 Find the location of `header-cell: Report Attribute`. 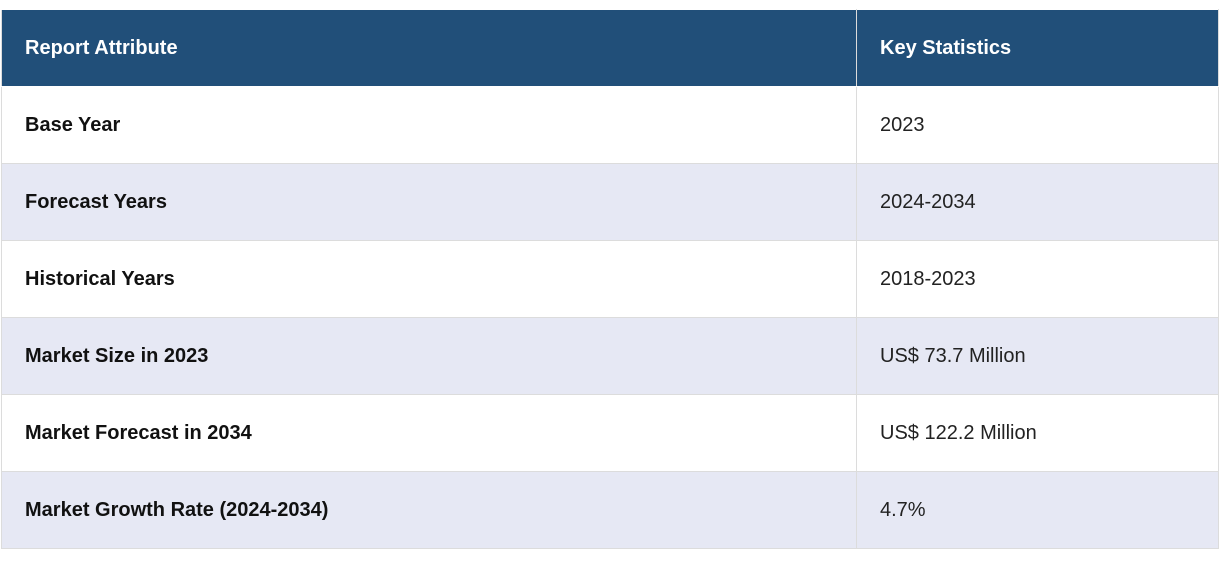

header-cell: Report Attribute is located at coordinates (429, 48).